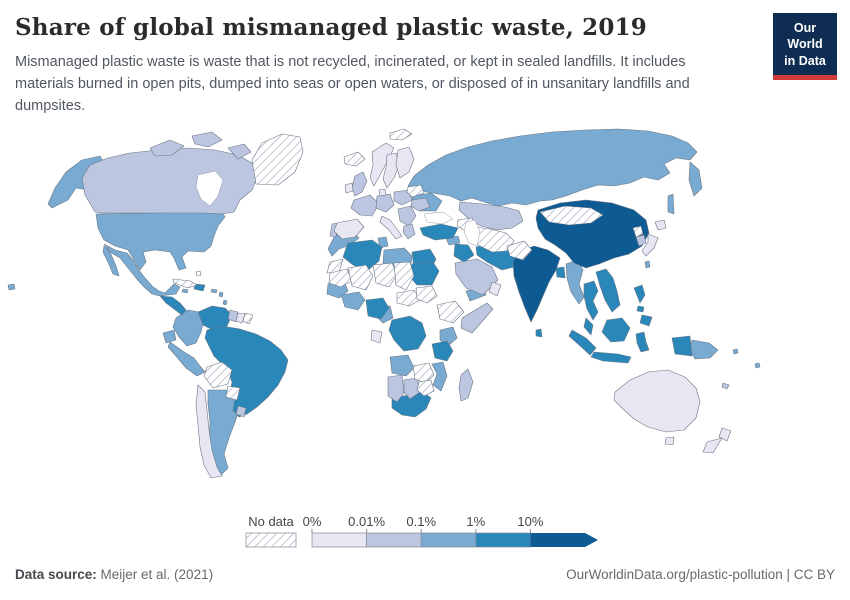 The image size is (850, 600). What do you see at coordinates (340, 278) in the screenshot?
I see `country-mauritania` at bounding box center [340, 278].